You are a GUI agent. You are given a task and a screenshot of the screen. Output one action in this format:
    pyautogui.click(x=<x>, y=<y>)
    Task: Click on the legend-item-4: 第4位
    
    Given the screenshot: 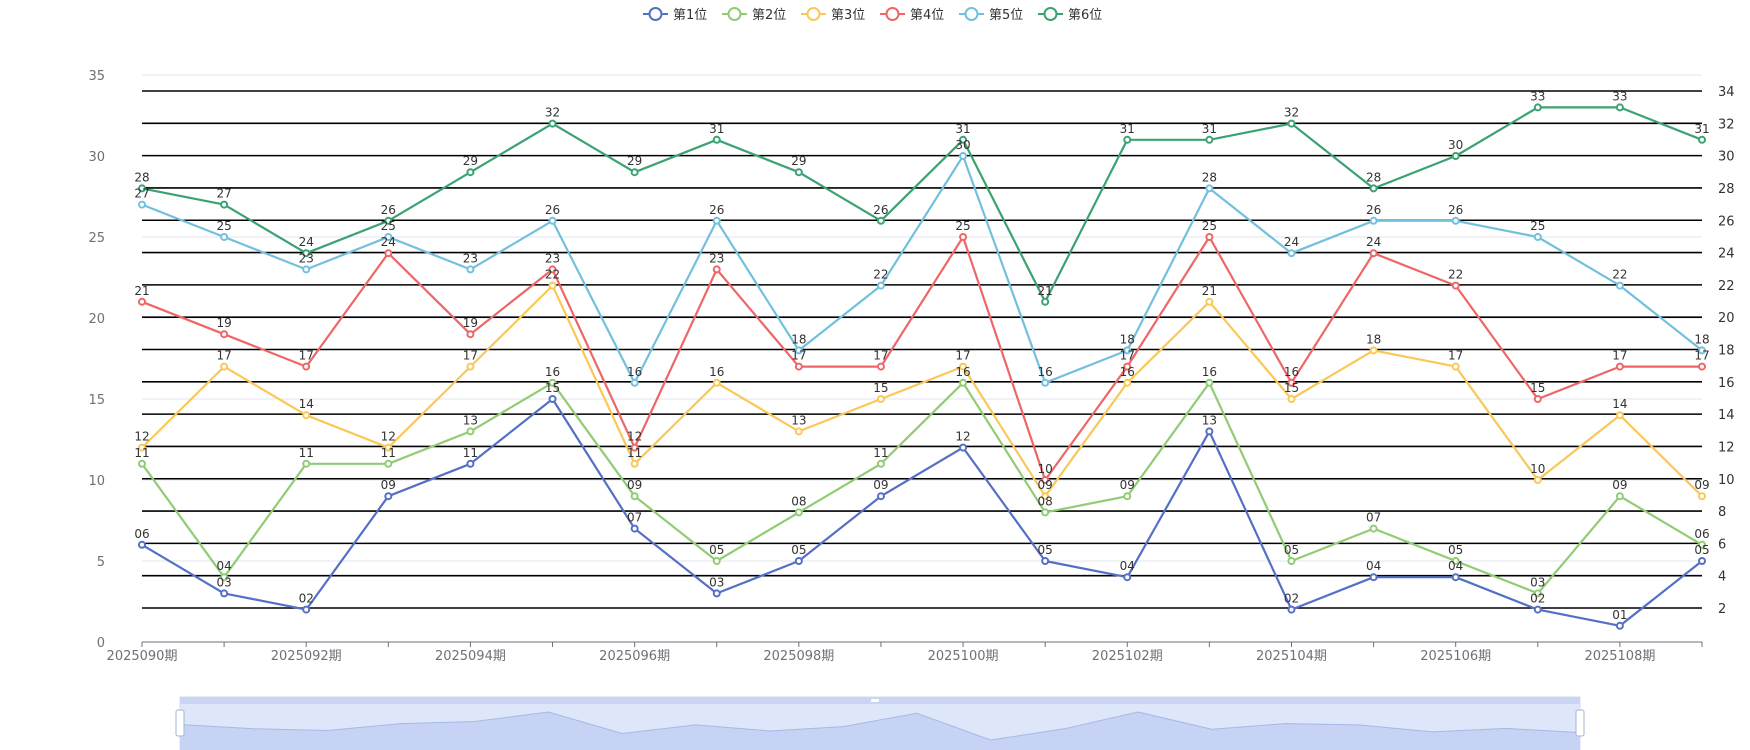 What is the action you would take?
    pyautogui.click(x=912, y=15)
    